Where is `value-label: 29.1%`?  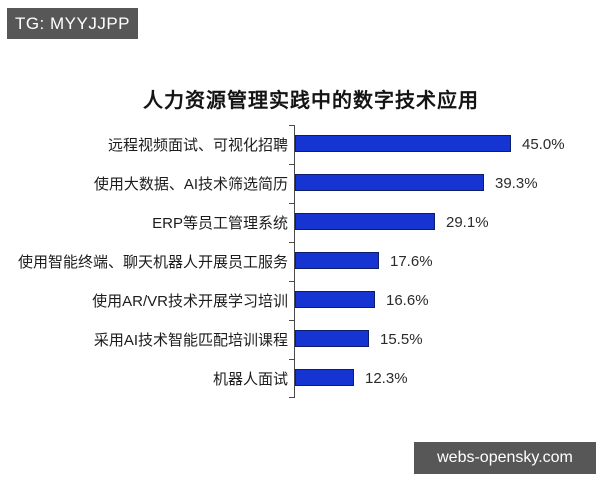
value-label: 29.1% is located at coordinates (467, 222).